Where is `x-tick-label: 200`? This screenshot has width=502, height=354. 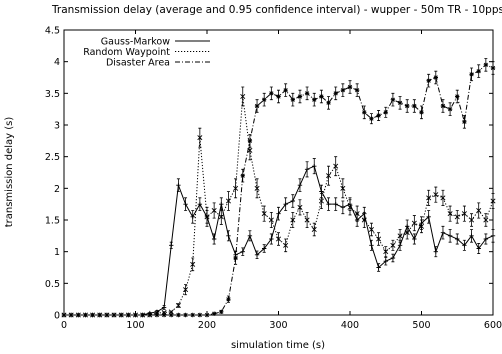
x-tick-label: 200 is located at coordinates (207, 325).